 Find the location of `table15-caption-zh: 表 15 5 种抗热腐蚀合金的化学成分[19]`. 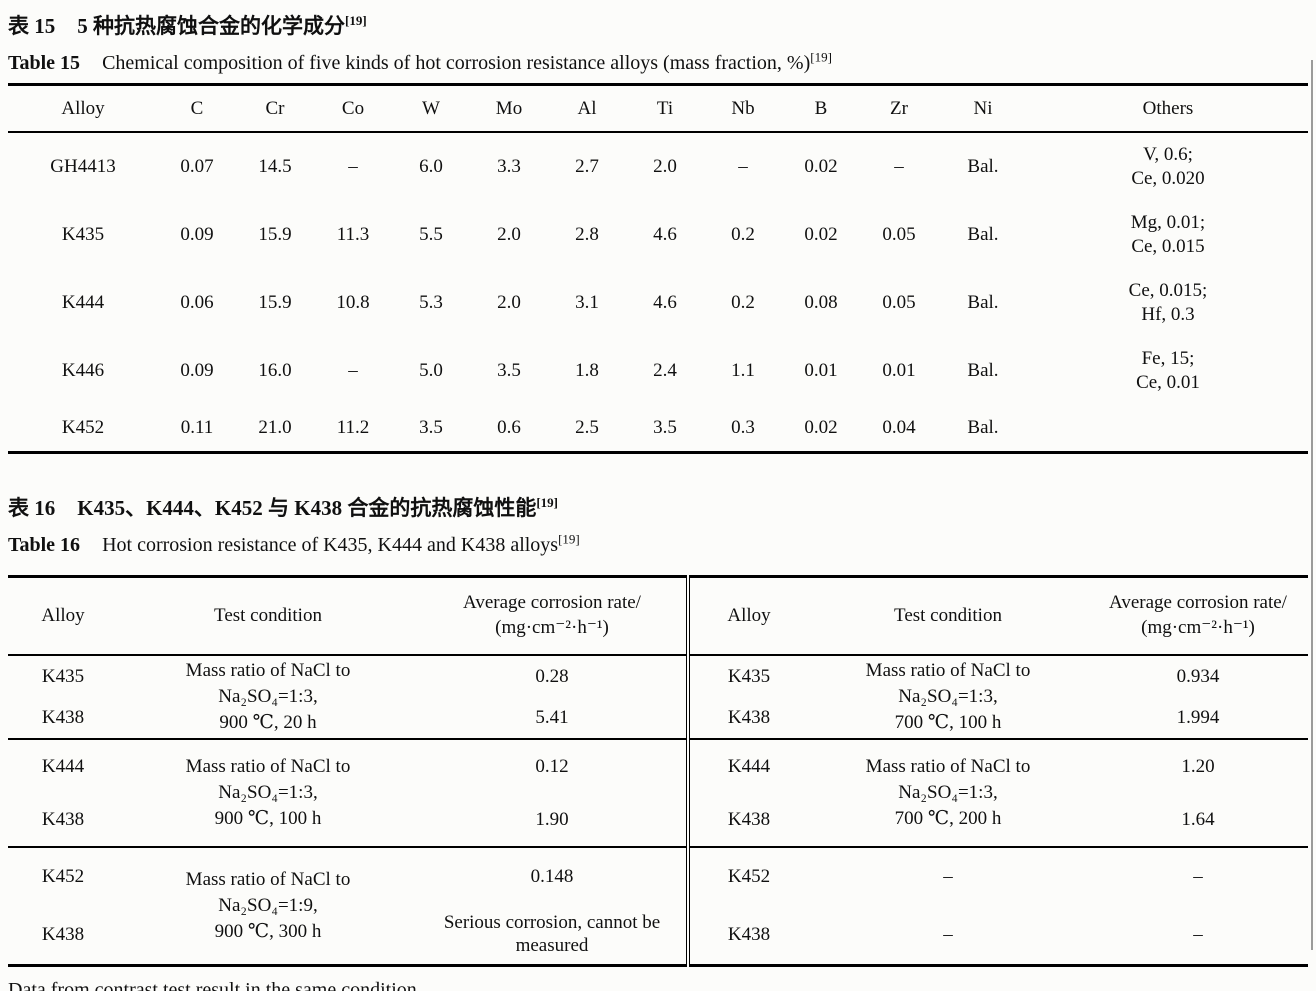

table15-caption-zh: 表 15 5 种抗热腐蚀合金的化学成分[19] is located at coordinates (658, 25).